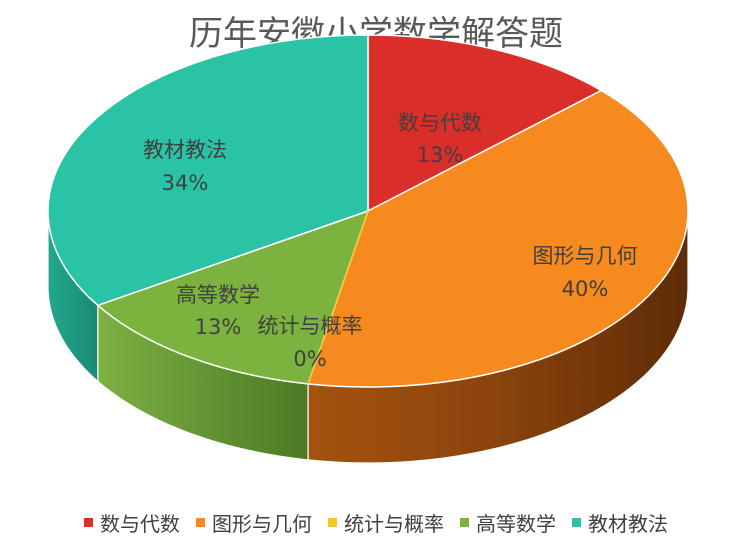  Describe the element at coordinates (185, 183) in the screenshot. I see `slice-percent-pedagogy: 34%` at that location.